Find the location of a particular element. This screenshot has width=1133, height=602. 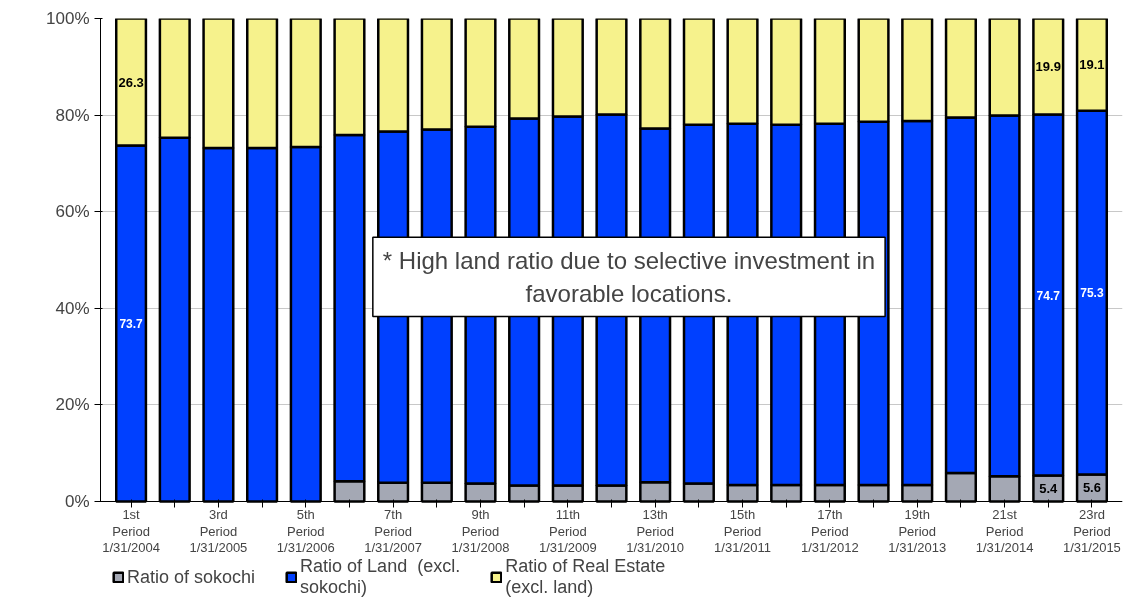

data-label: 19.1 is located at coordinates (1092, 65).